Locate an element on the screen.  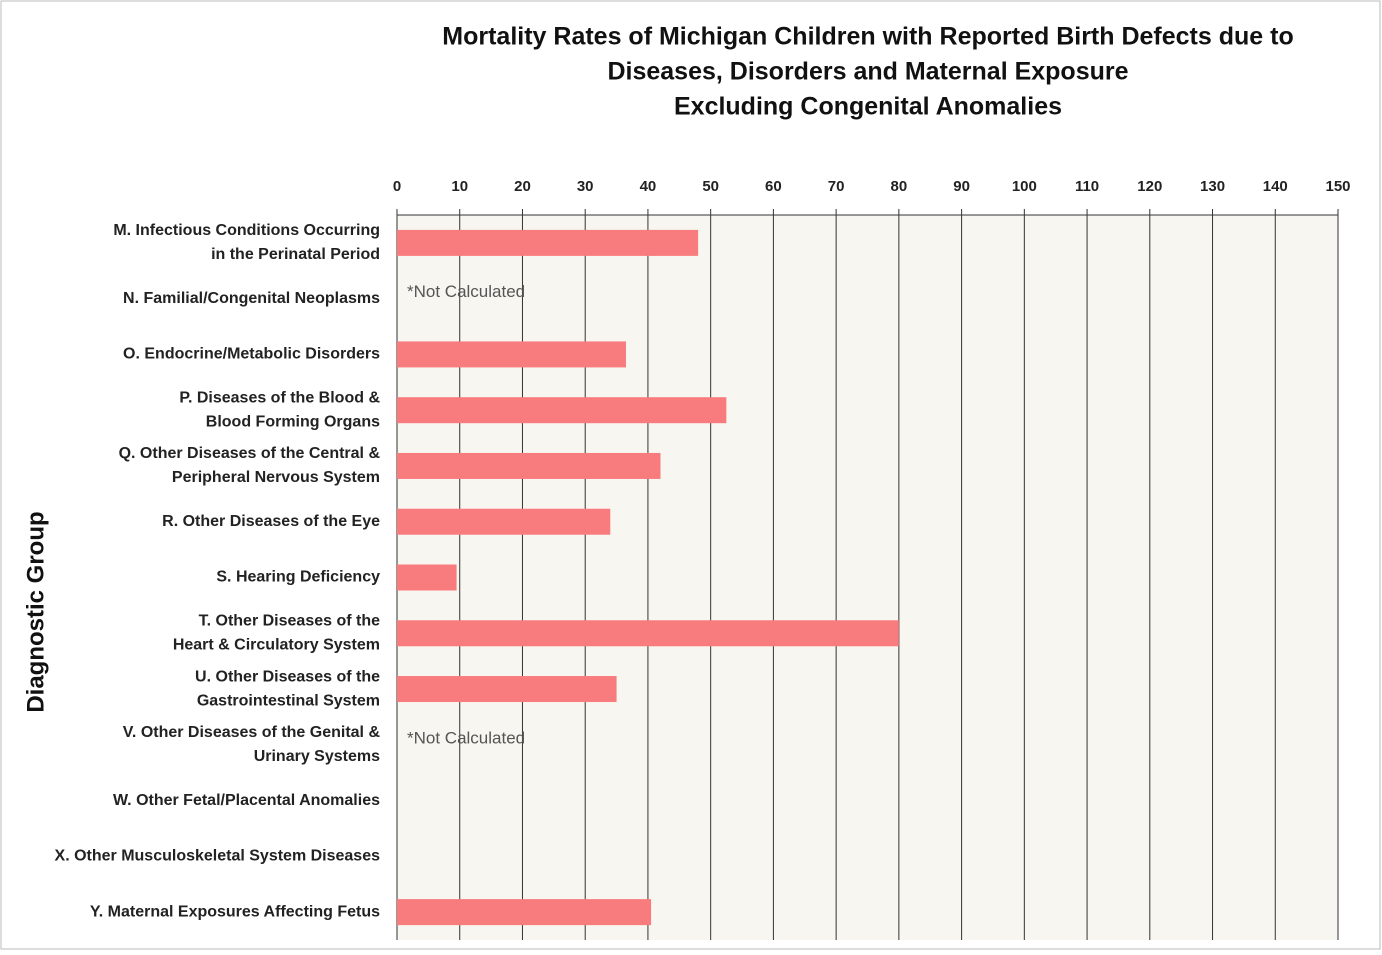
chart-title: Excluding Congenital Anomalies is located at coordinates (868, 107).